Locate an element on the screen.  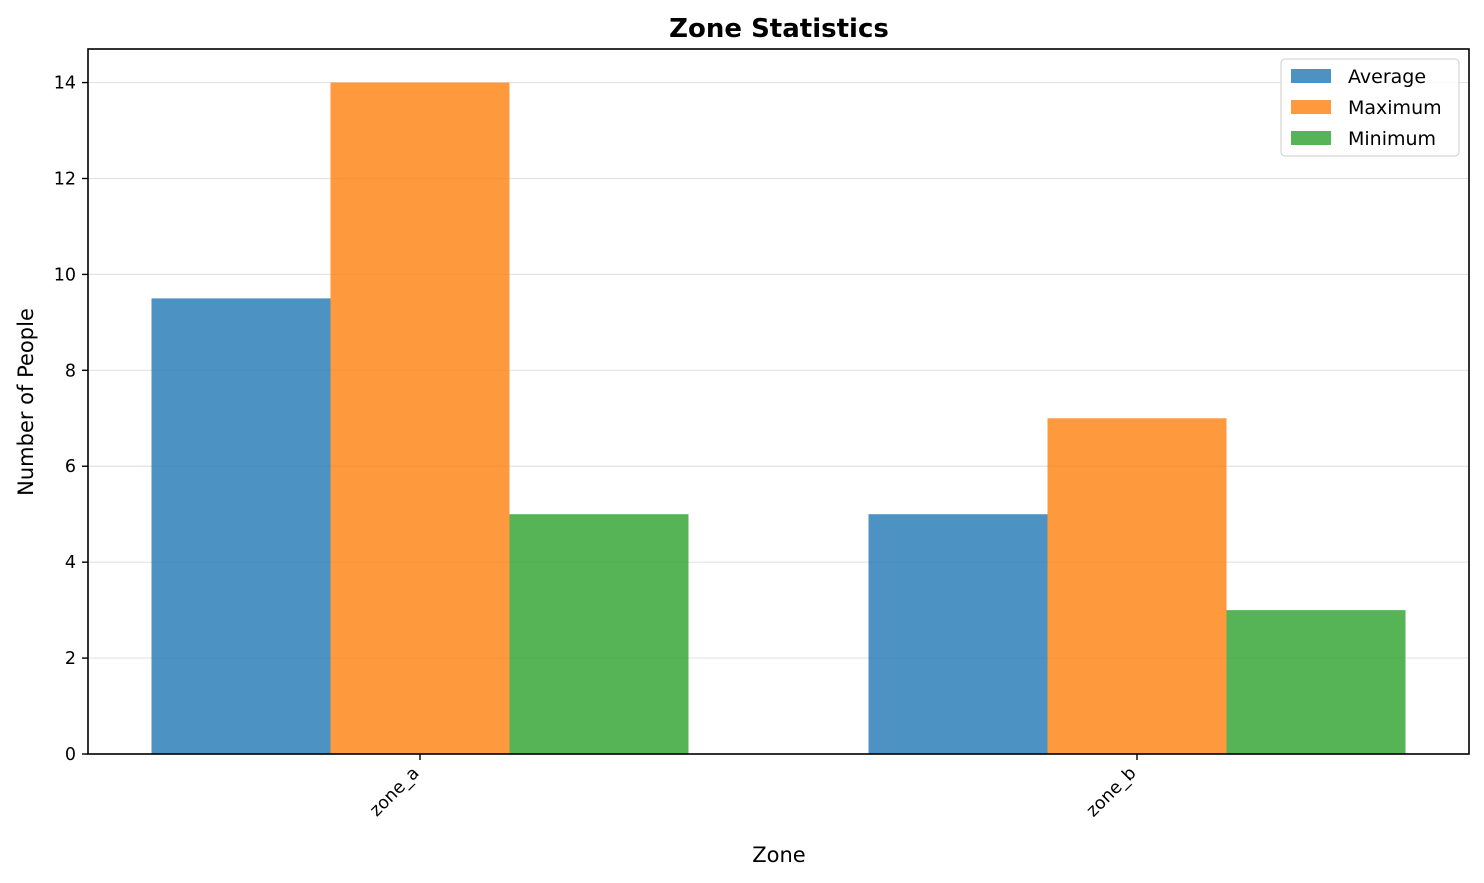
bar-average-zone-b is located at coordinates (958, 634).